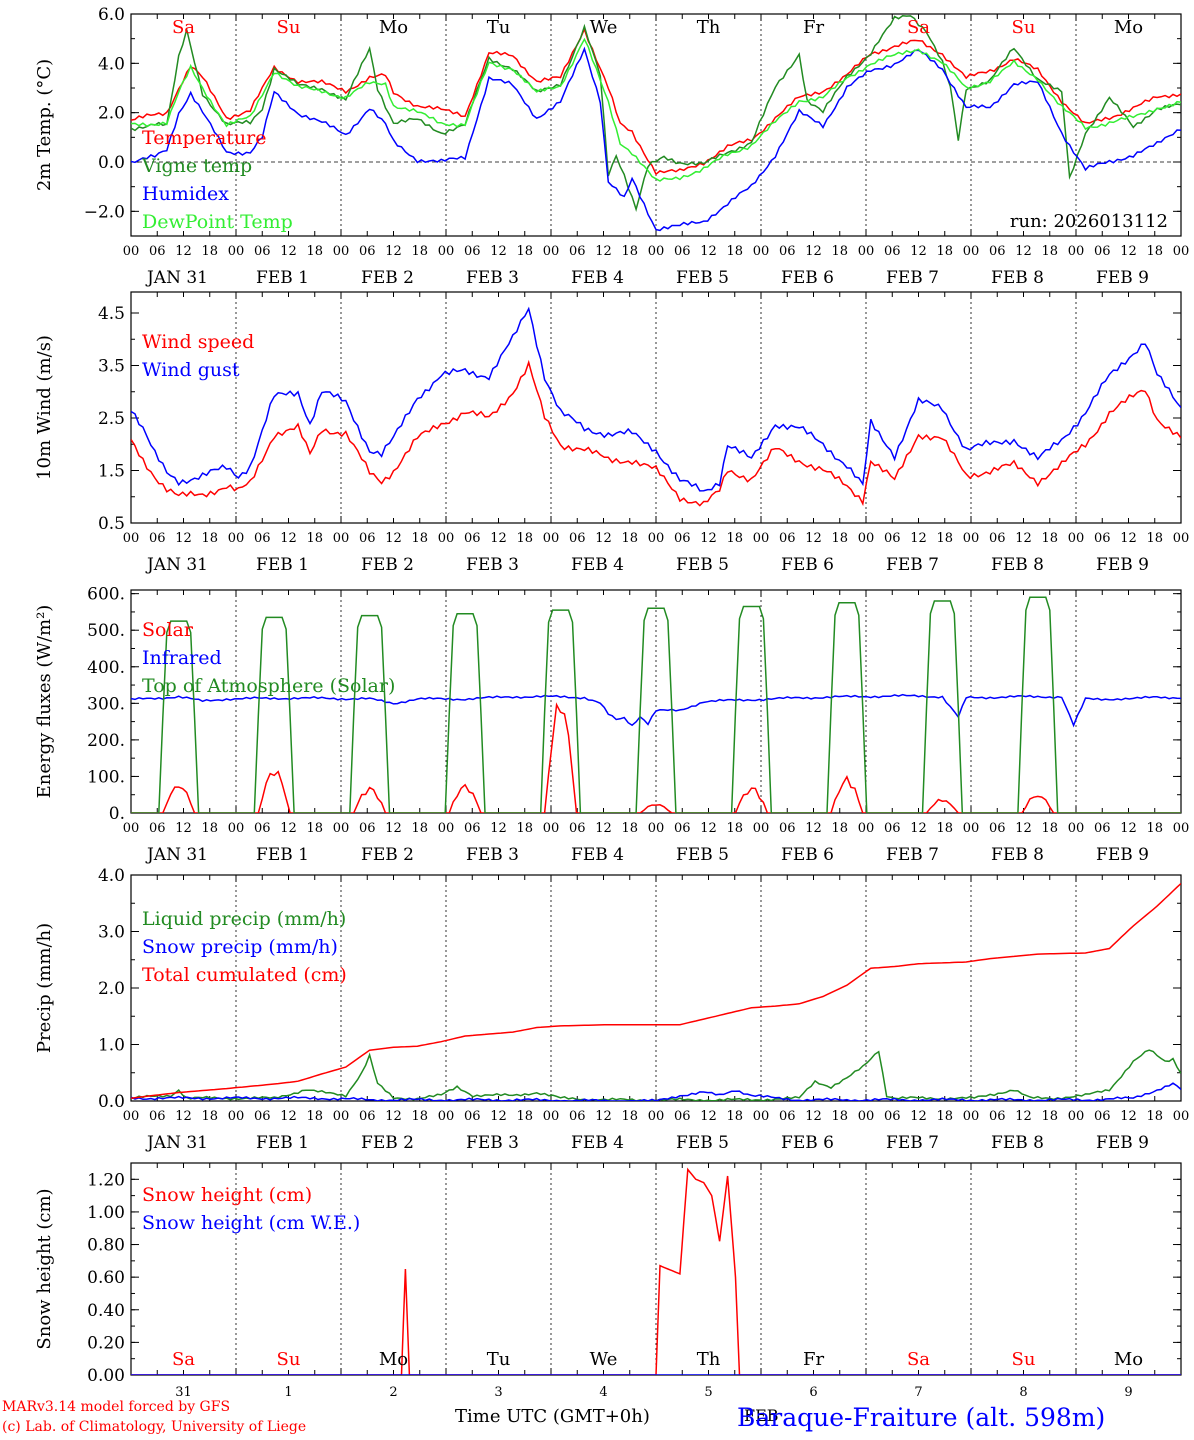  I want to click on series-line-total-cumulated-cm-, so click(656, 990).